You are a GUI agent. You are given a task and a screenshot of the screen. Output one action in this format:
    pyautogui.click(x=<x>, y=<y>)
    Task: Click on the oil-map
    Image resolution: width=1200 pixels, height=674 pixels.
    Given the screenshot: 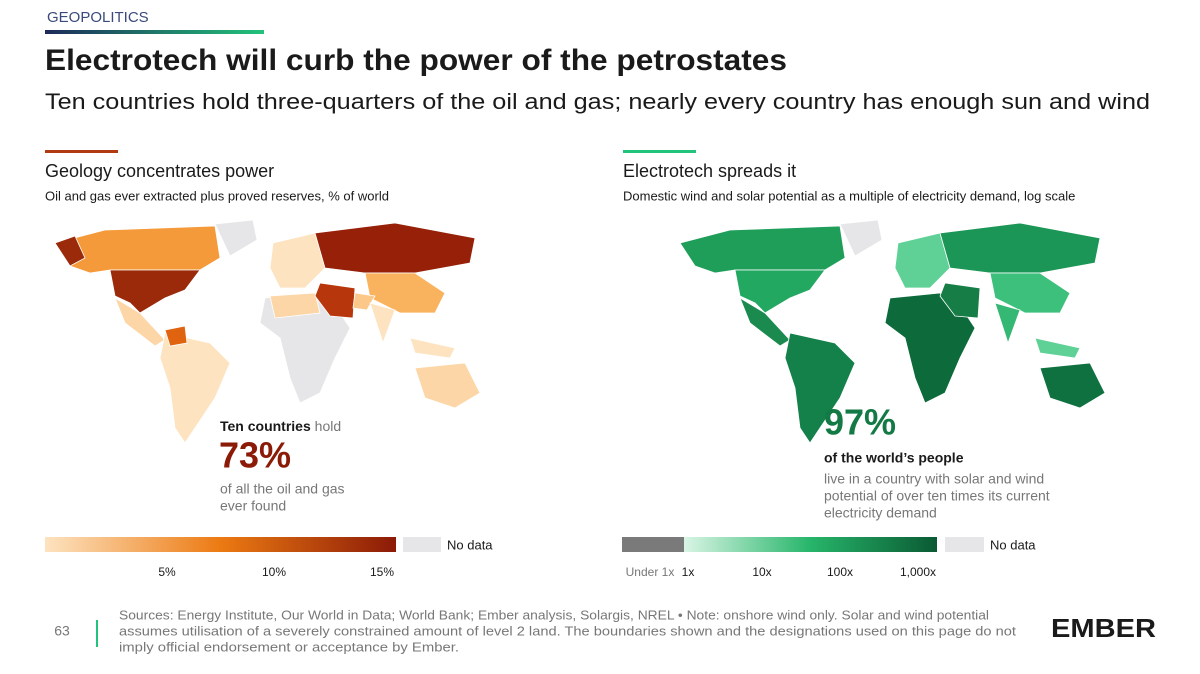 What is the action you would take?
    pyautogui.click(x=267, y=331)
    